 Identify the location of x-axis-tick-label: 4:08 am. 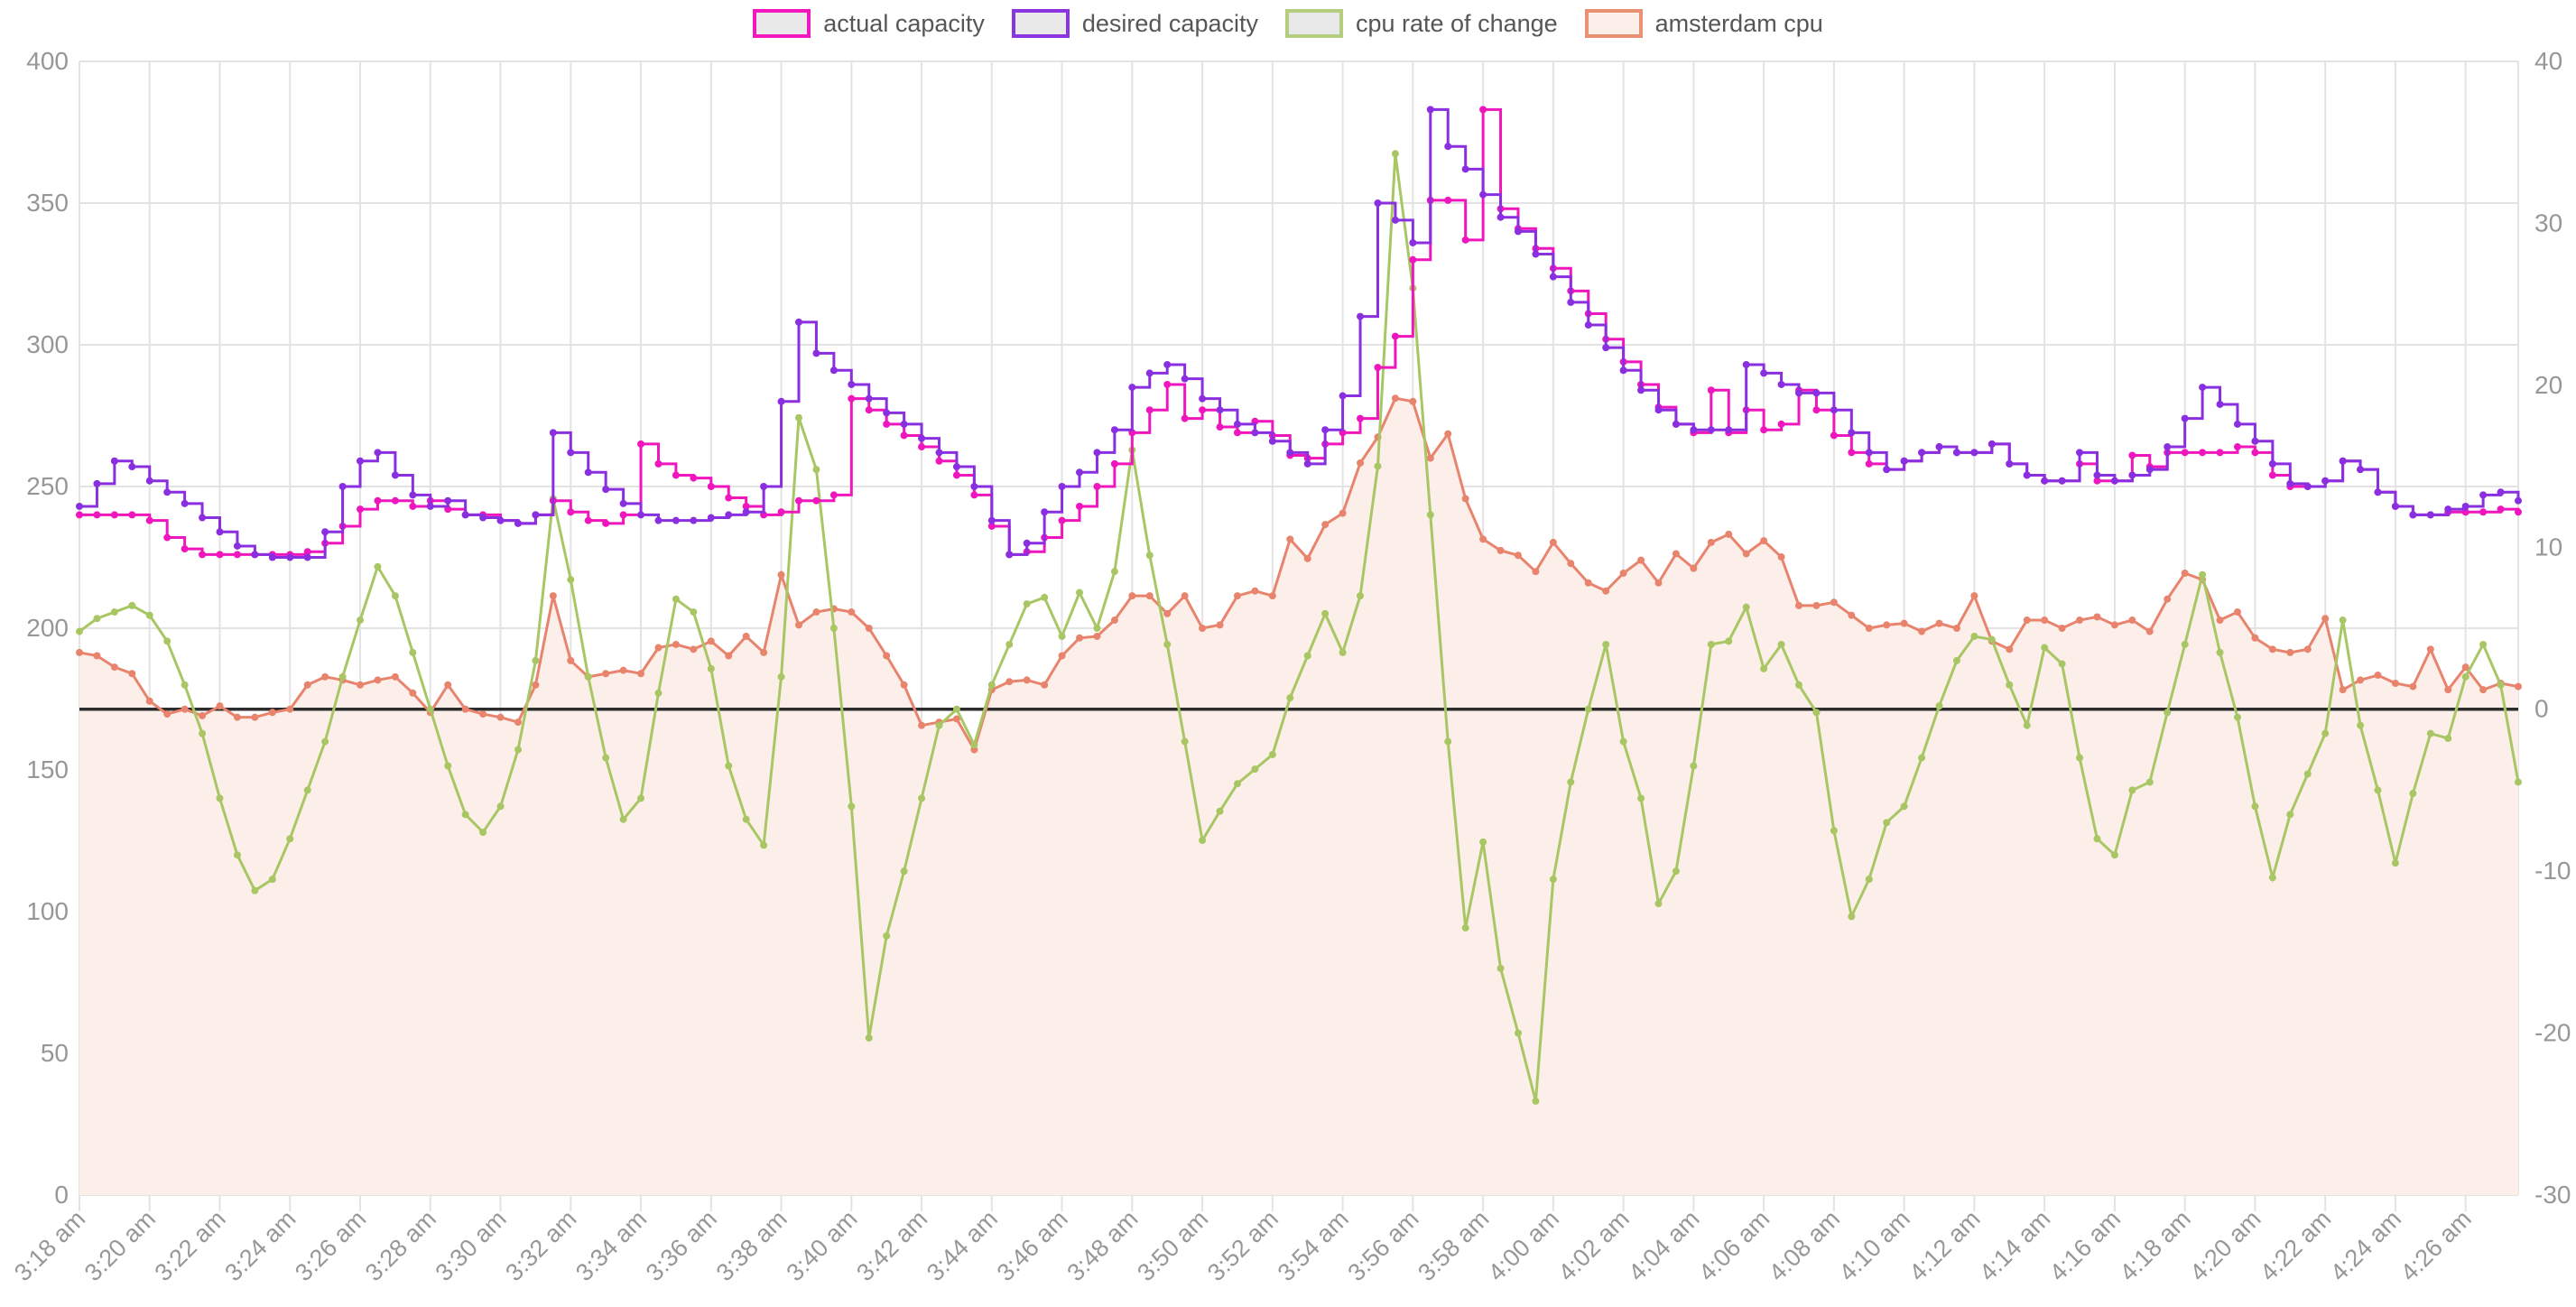
(1804, 1245).